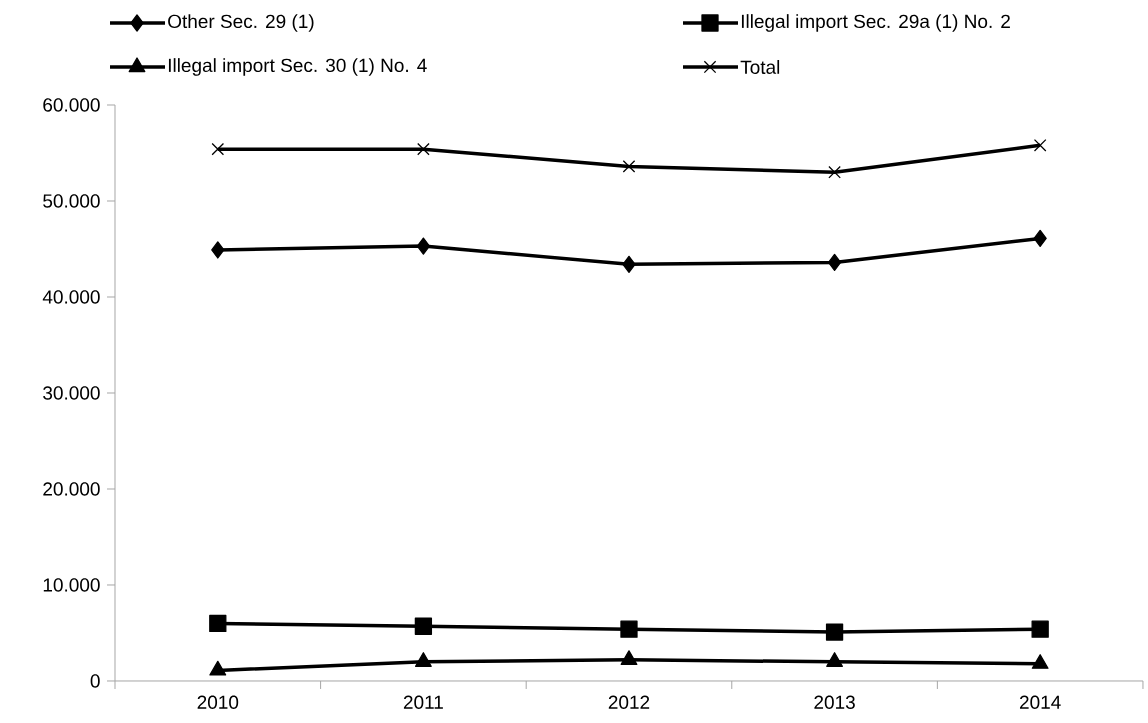 The image size is (1148, 723). Describe the element at coordinates (875, 23) in the screenshot. I see `legend-label: Illegal import Sec. 29a (1) No. 2` at that location.